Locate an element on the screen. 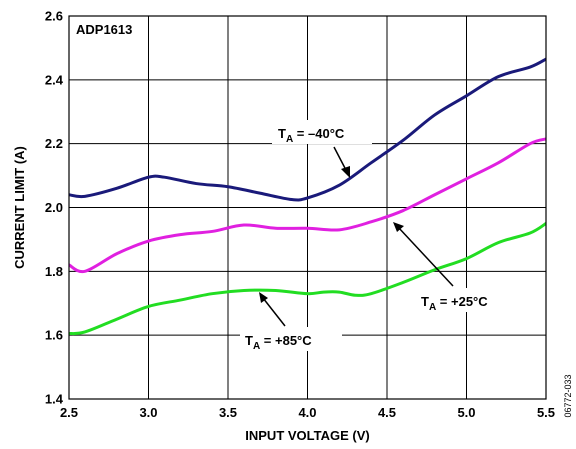 The width and height of the screenshot is (576, 449). y-tick-label: 2.6 is located at coordinates (54, 16).